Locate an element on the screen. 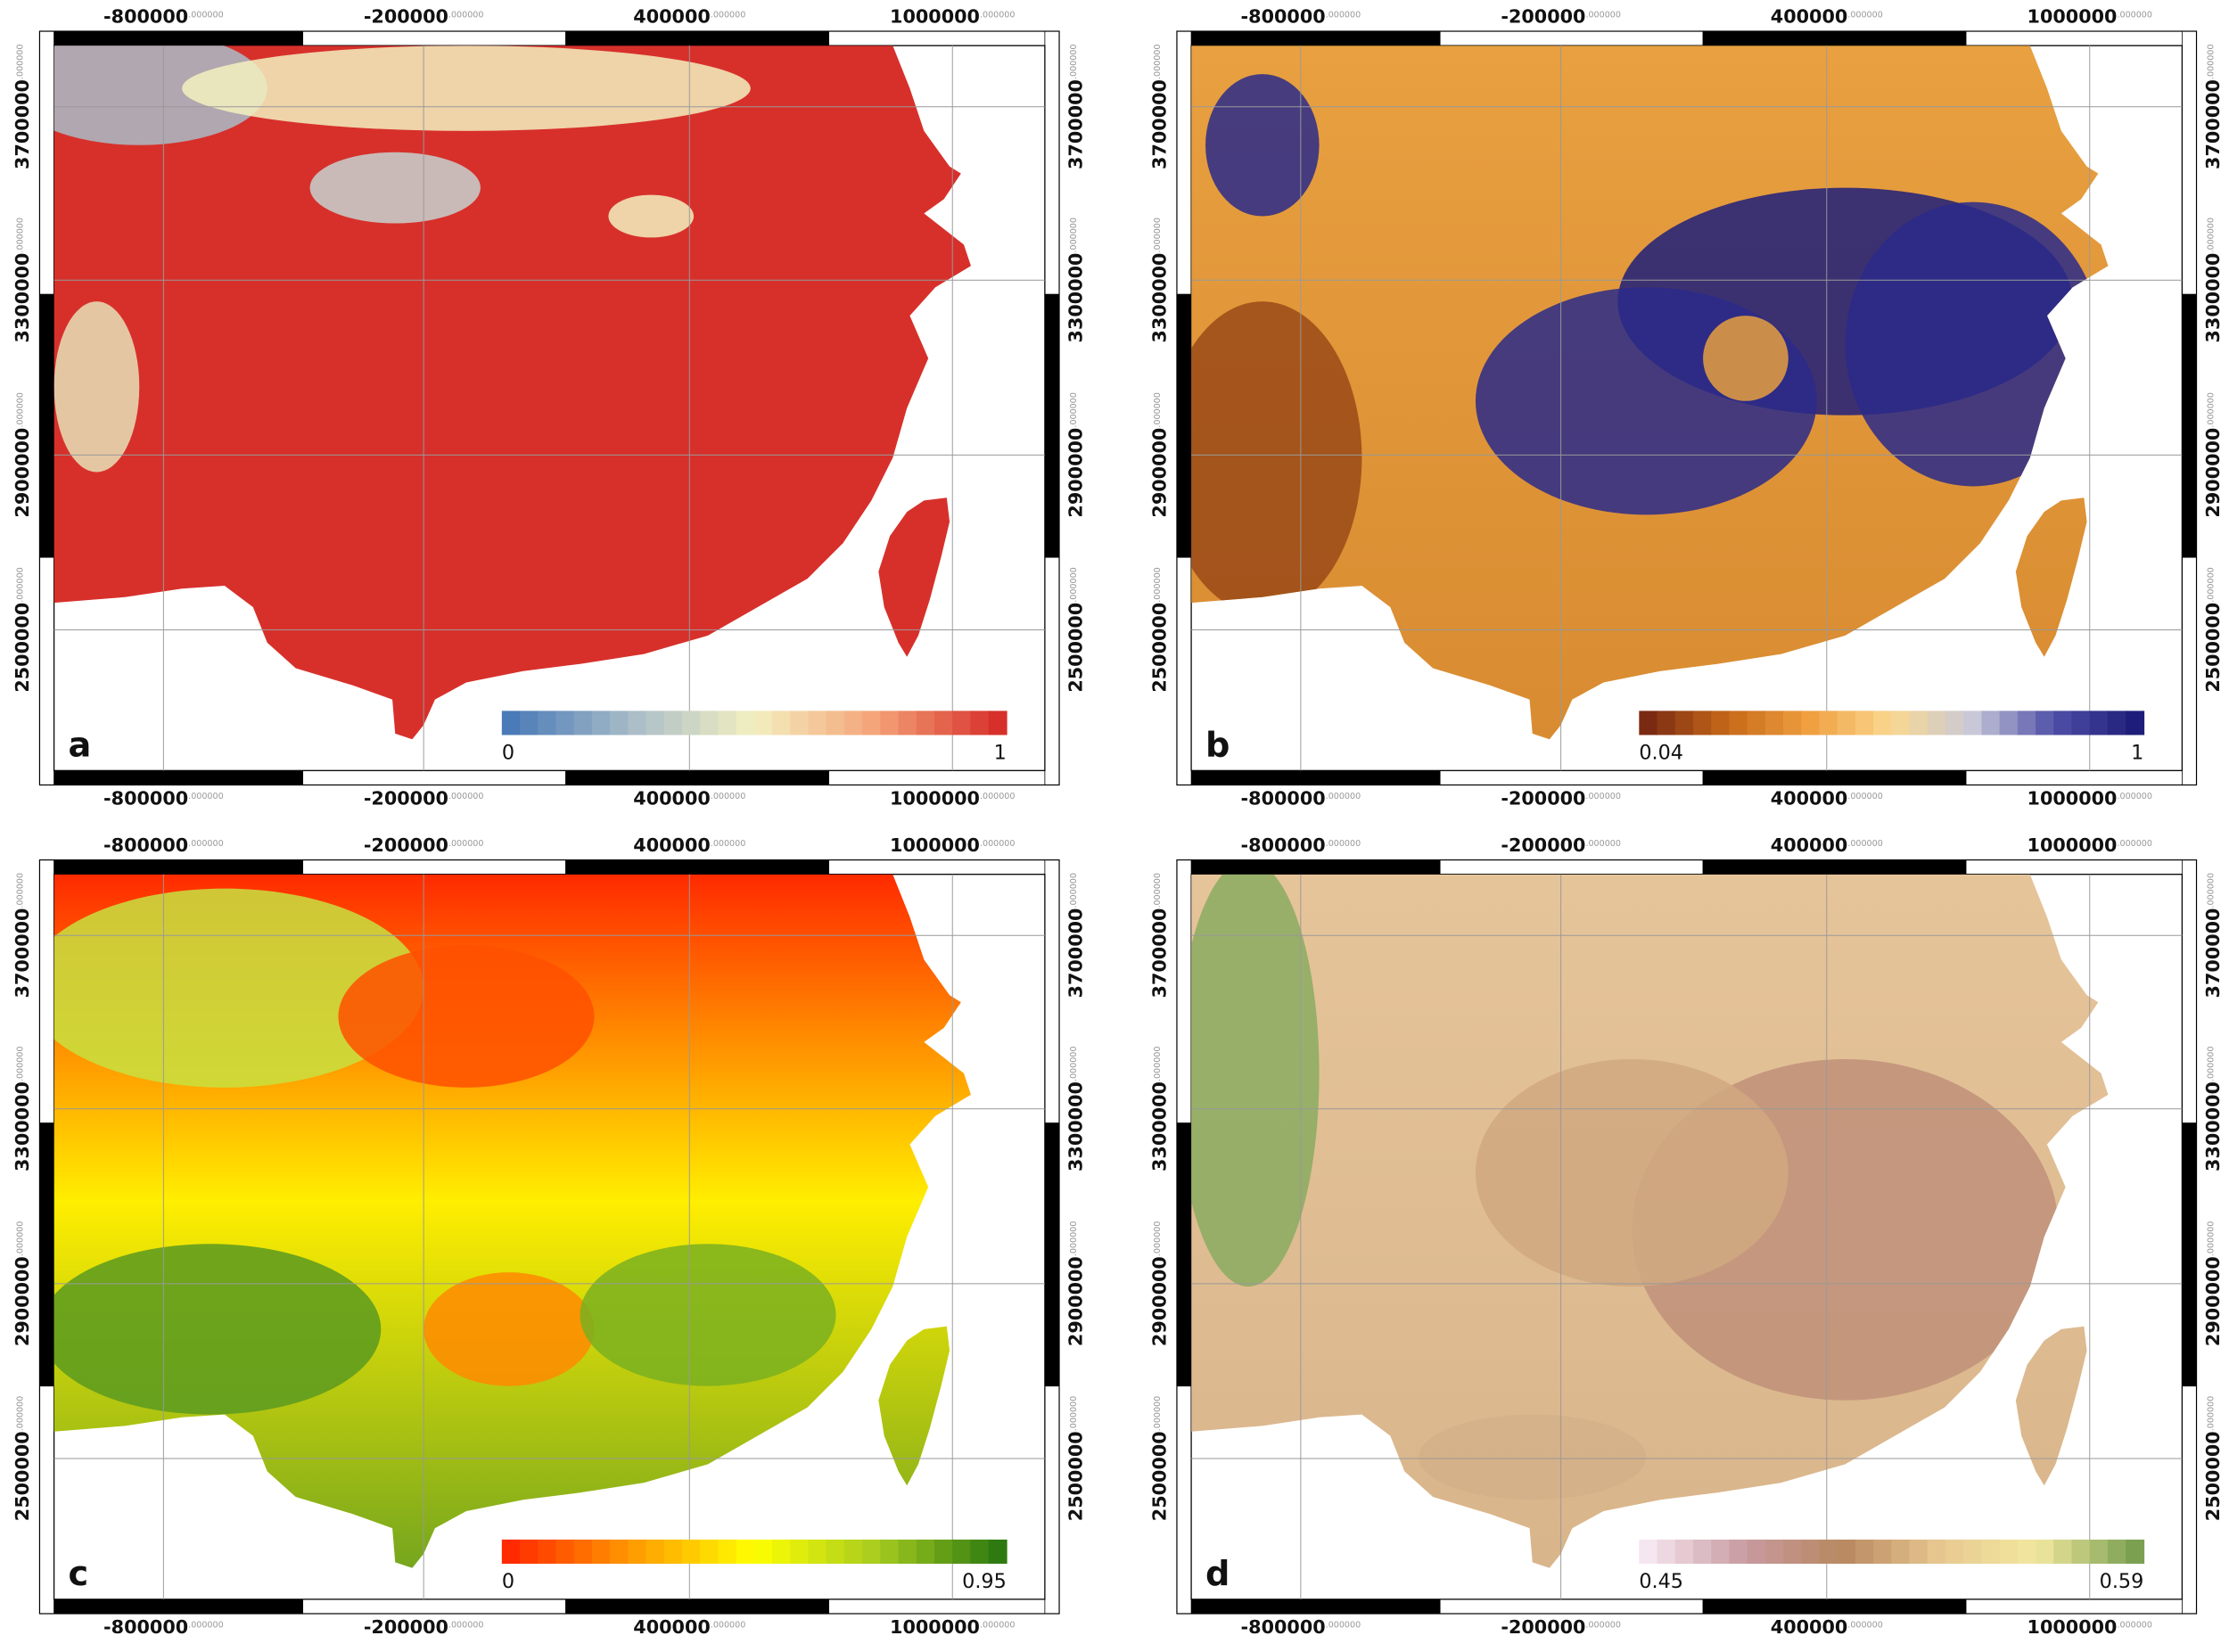 The height and width of the screenshot is (1652, 2229). tick-value: -800000 is located at coordinates (1283, 845).